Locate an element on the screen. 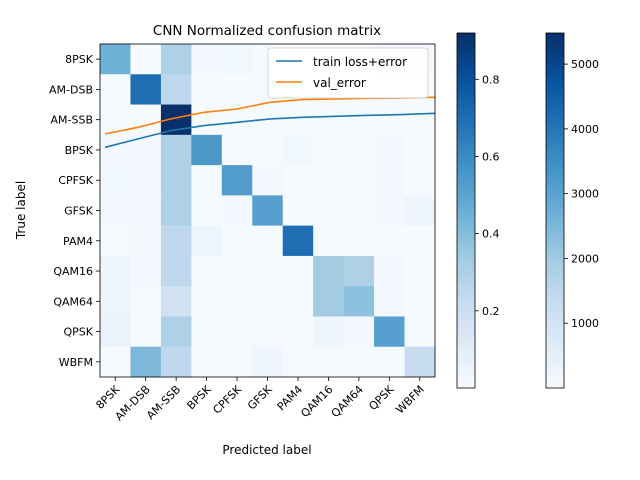 This screenshot has width=640, height=480. y-tick-label: PAM4 is located at coordinates (78, 241).